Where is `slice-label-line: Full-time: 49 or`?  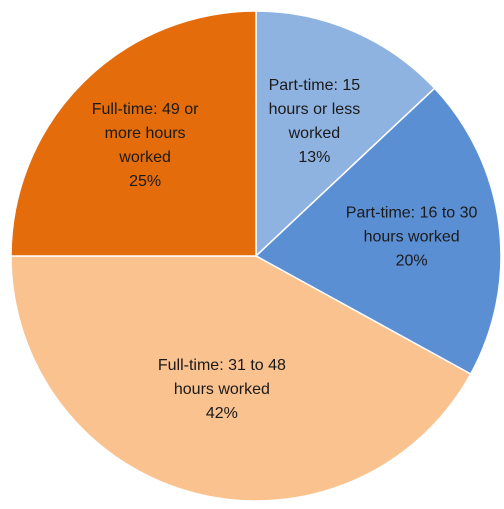 slice-label-line: Full-time: 49 or is located at coordinates (145, 109).